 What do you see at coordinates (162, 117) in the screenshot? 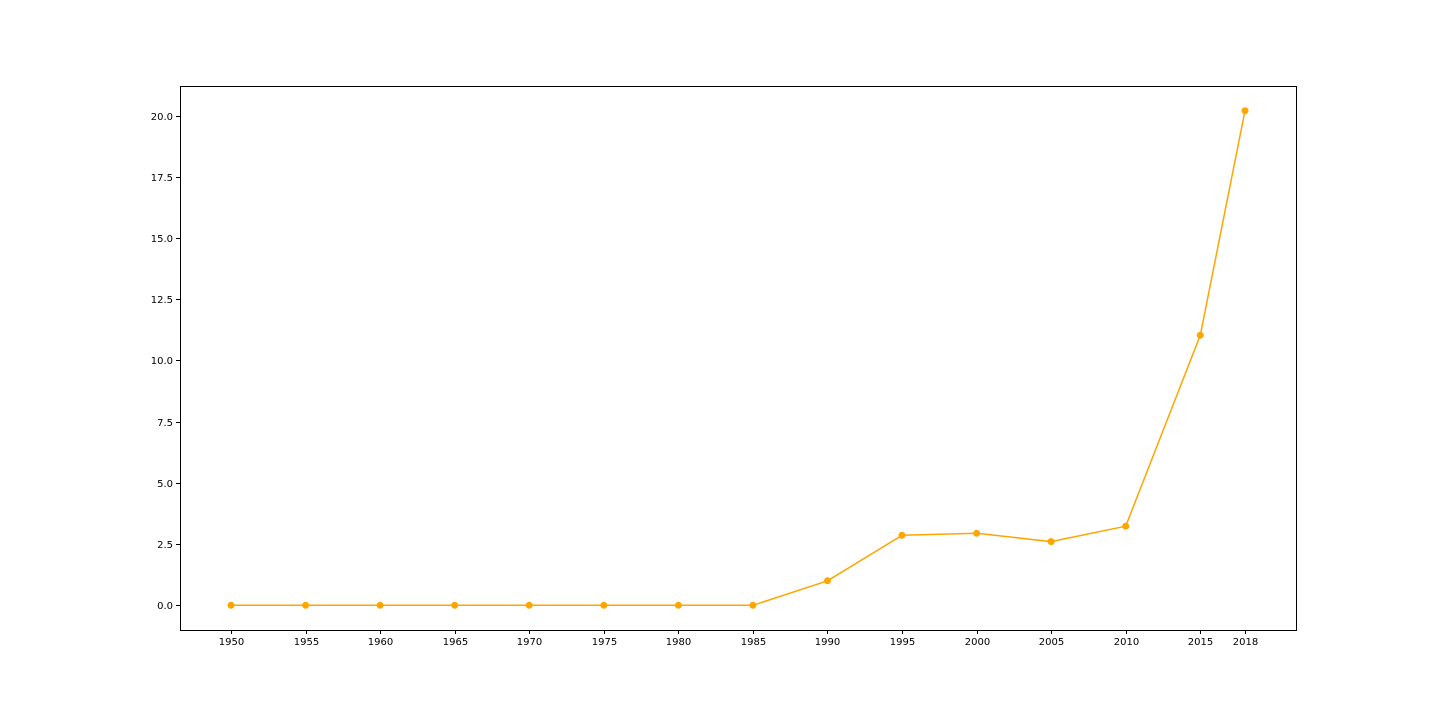
I see `y-tick-label: 20.0` at bounding box center [162, 117].